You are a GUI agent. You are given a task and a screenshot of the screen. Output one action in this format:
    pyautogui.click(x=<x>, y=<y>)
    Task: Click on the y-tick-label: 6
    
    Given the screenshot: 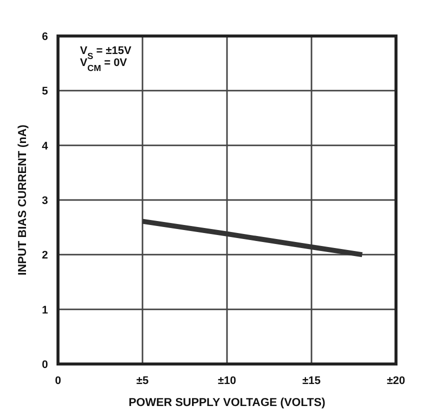 What is the action you would take?
    pyautogui.click(x=45, y=37)
    